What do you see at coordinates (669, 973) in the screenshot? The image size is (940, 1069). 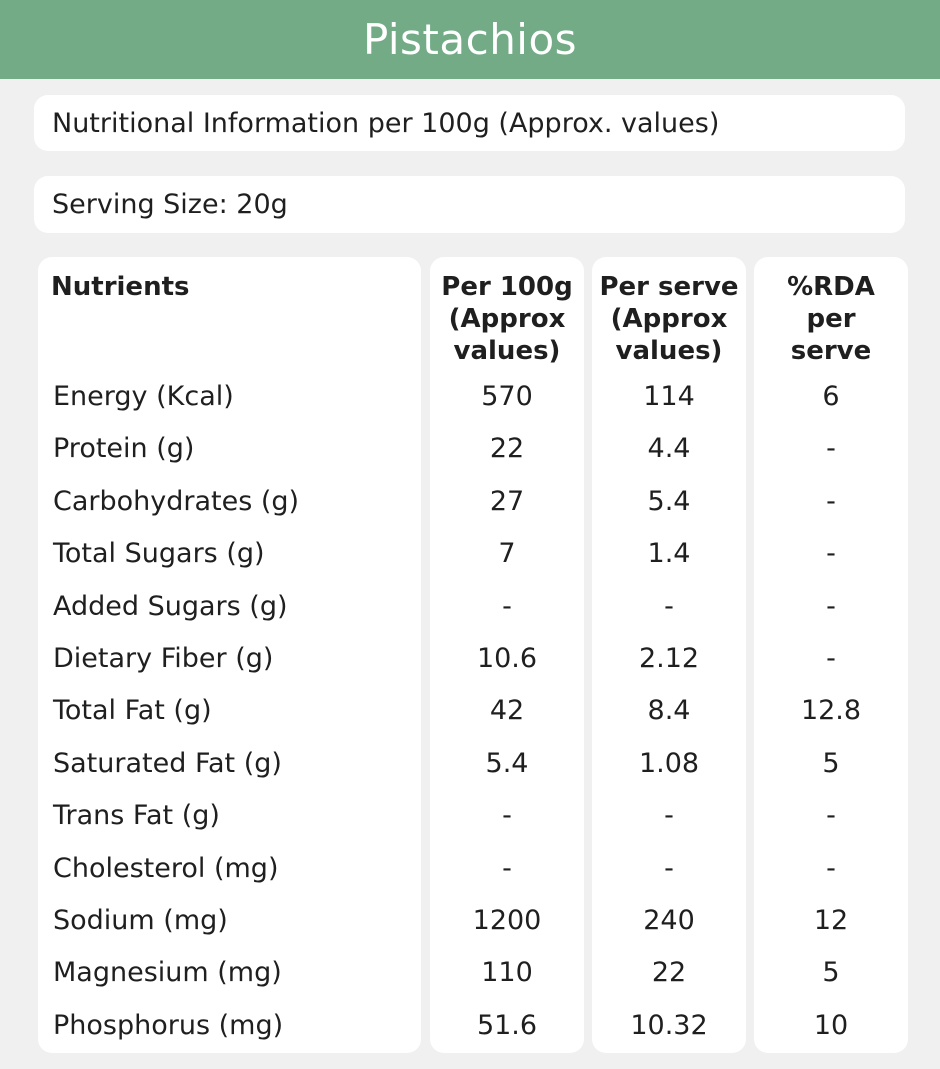 I see `cell-per-serve: 22` at bounding box center [669, 973].